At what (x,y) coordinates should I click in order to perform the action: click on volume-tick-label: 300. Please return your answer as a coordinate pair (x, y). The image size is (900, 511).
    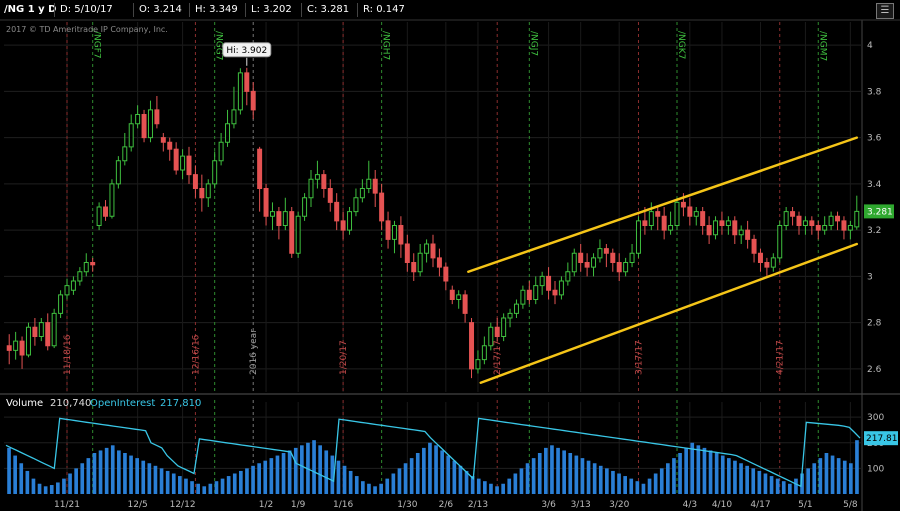
    Looking at the image, I should click on (875, 418).